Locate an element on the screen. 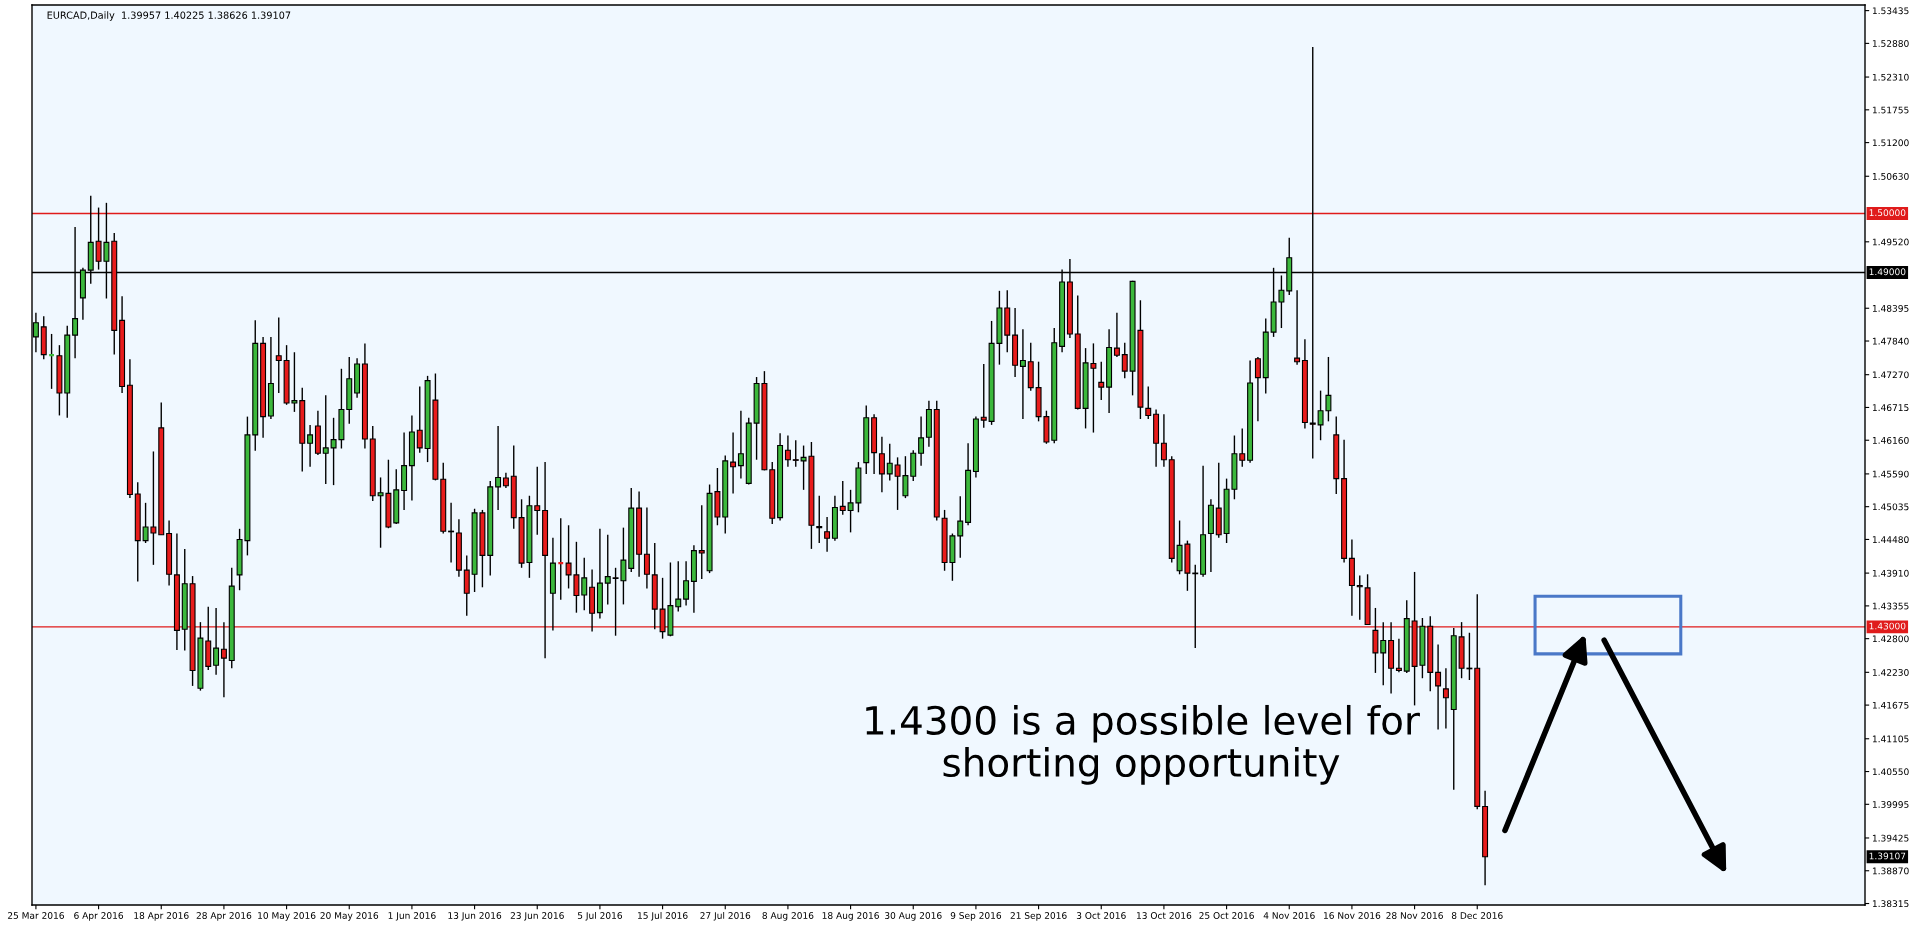 The image size is (1920, 928). x-tick-label: 18 Aug 2016 is located at coordinates (850, 916).